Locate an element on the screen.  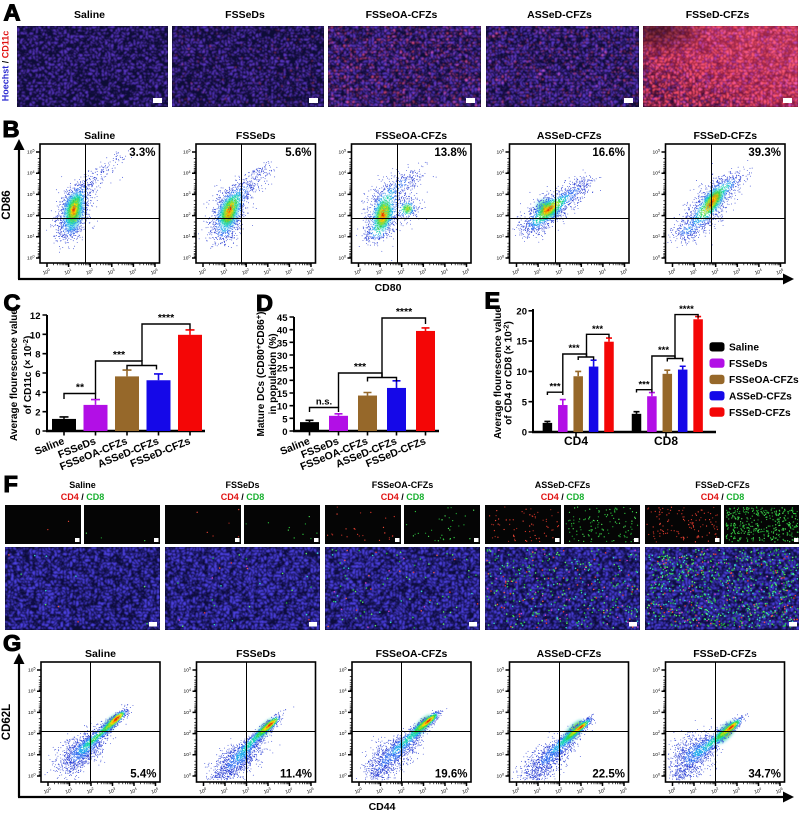
svg-text: 20 is located at coordinates (282, 381).